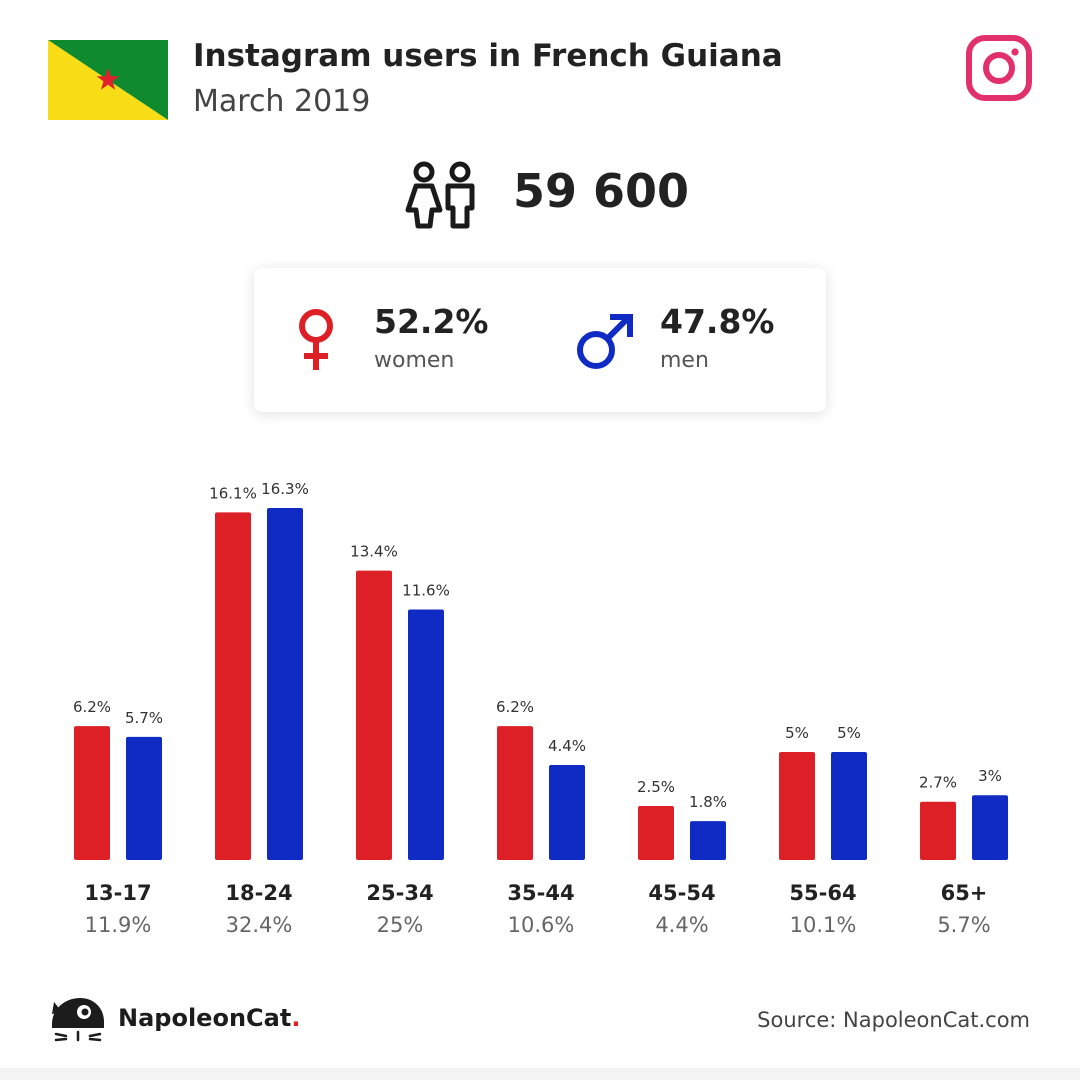  Describe the element at coordinates (938, 783) in the screenshot. I see `bar-value-label: 2.7%` at that location.